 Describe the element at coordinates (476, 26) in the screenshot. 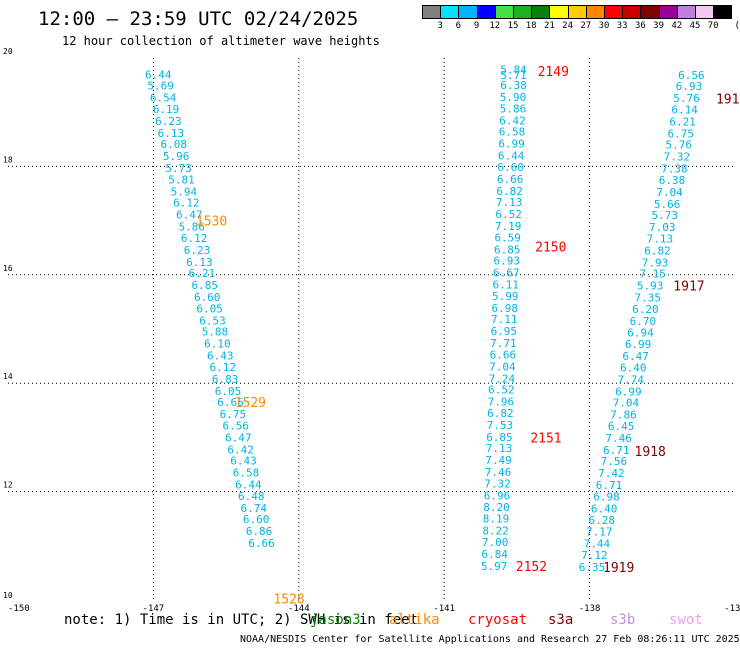

I see `color-legend-label: 9` at that location.